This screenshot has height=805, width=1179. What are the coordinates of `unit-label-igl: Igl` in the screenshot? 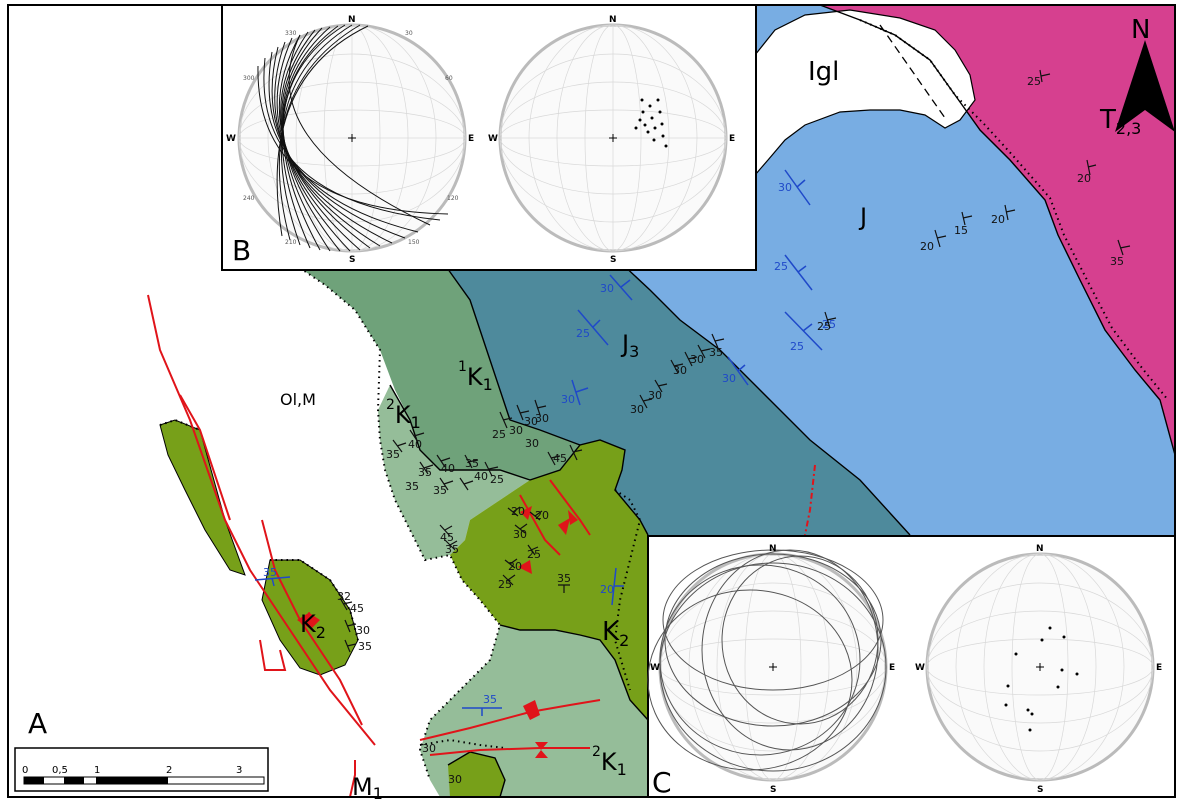 It's located at (823, 72).